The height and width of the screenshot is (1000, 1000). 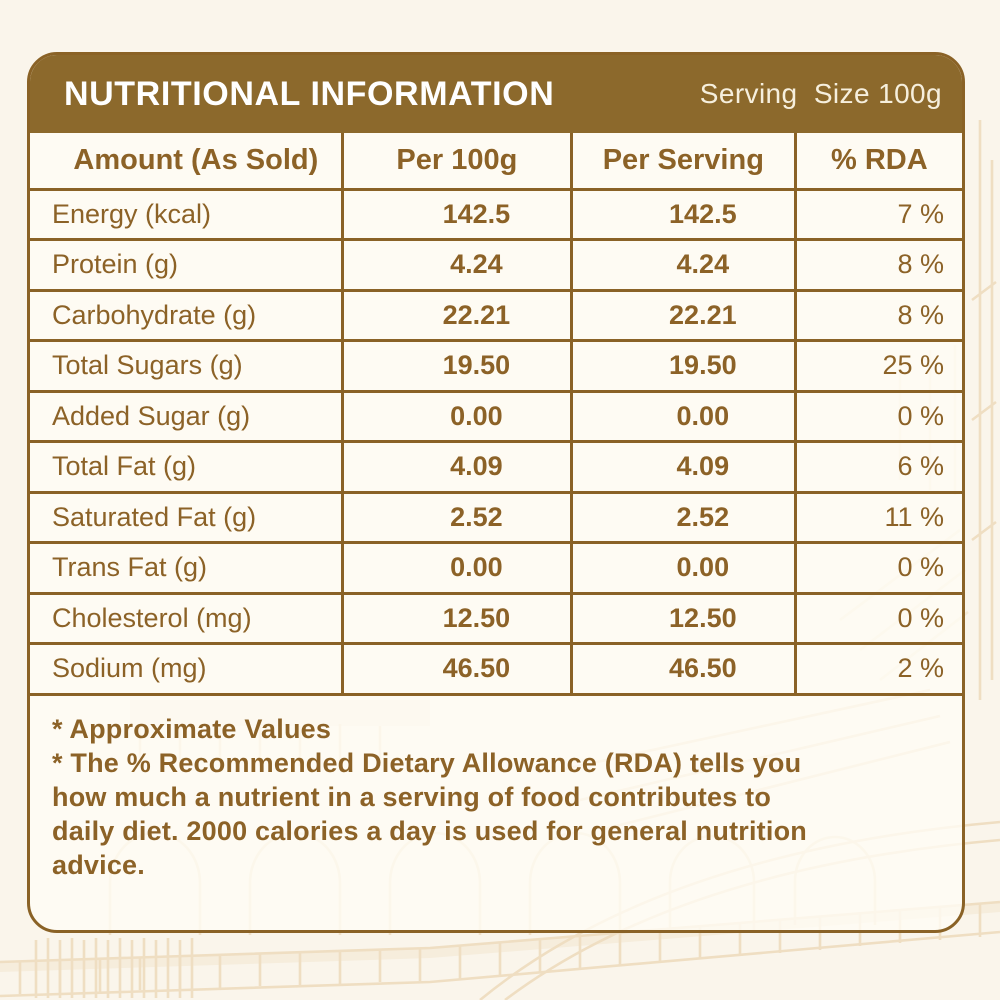 I want to click on column-header-rda: % RDA, so click(x=877, y=162).